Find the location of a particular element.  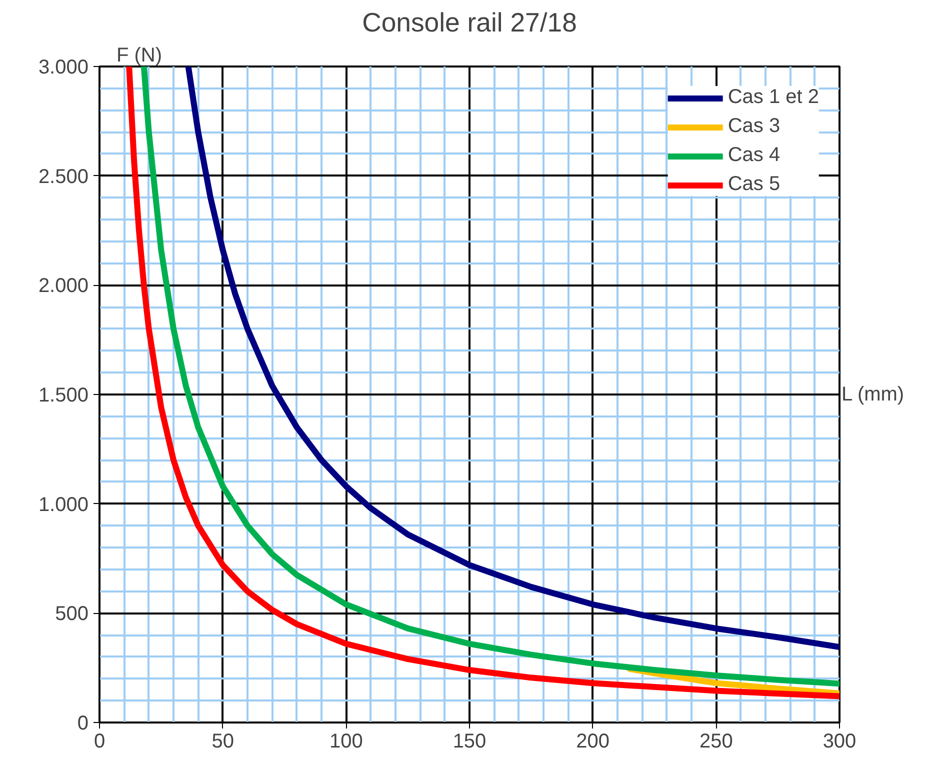

x-tick-label: 50 is located at coordinates (223, 741).